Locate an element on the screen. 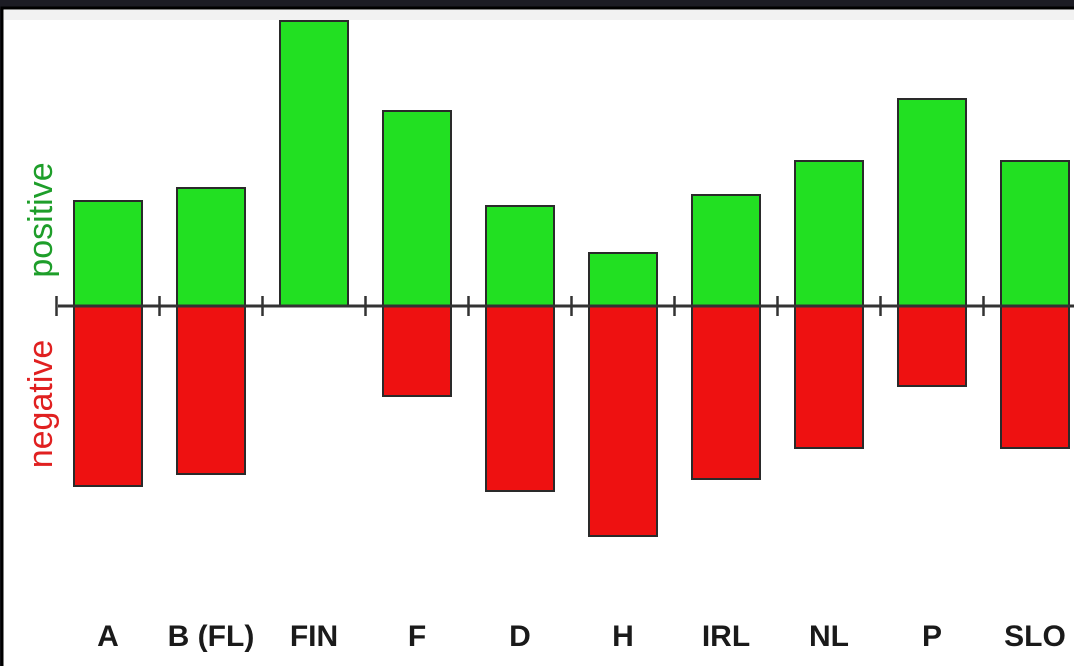  negative-side-label: negative is located at coordinates (41, 404).